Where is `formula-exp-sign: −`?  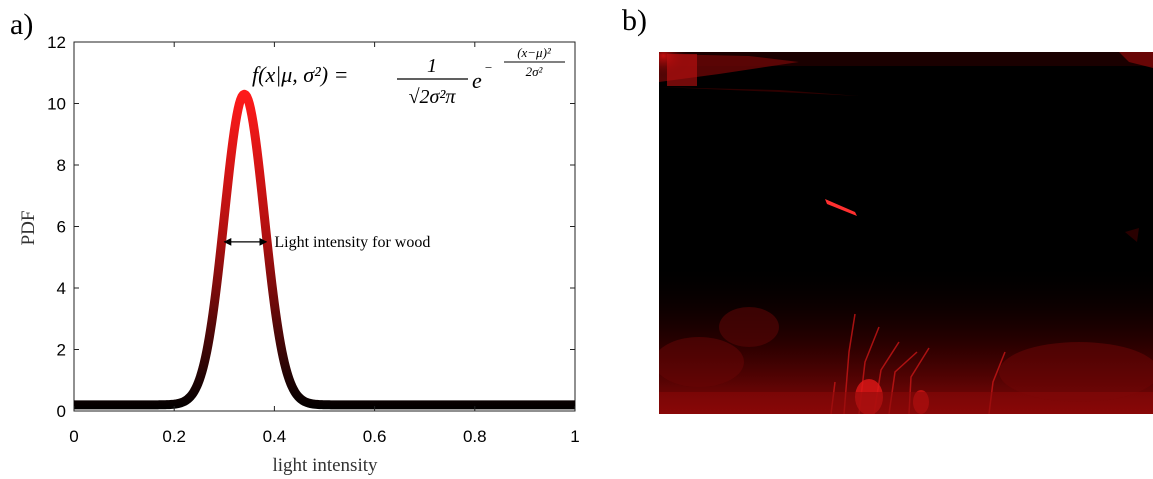 formula-exp-sign: − is located at coordinates (488, 67).